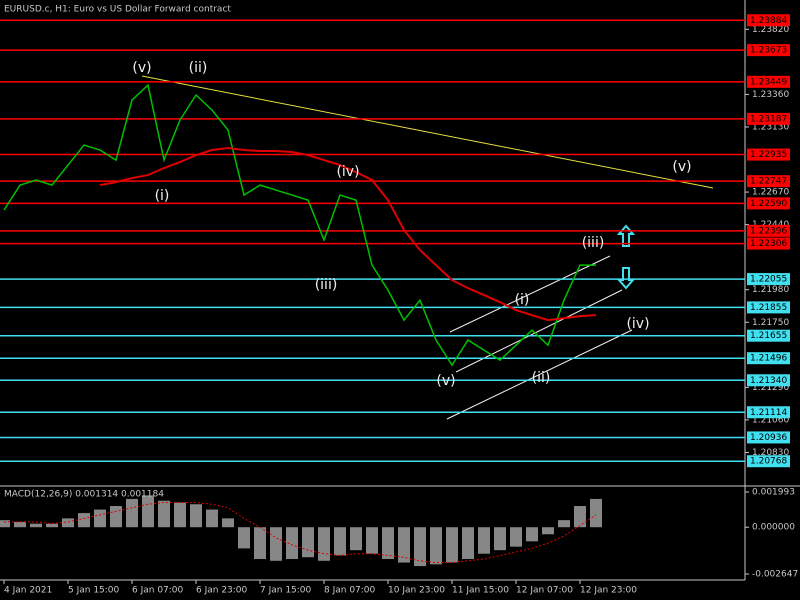  What do you see at coordinates (94, 591) in the screenshot?
I see `x-tick-label: 5 Jan 15:00` at bounding box center [94, 591].